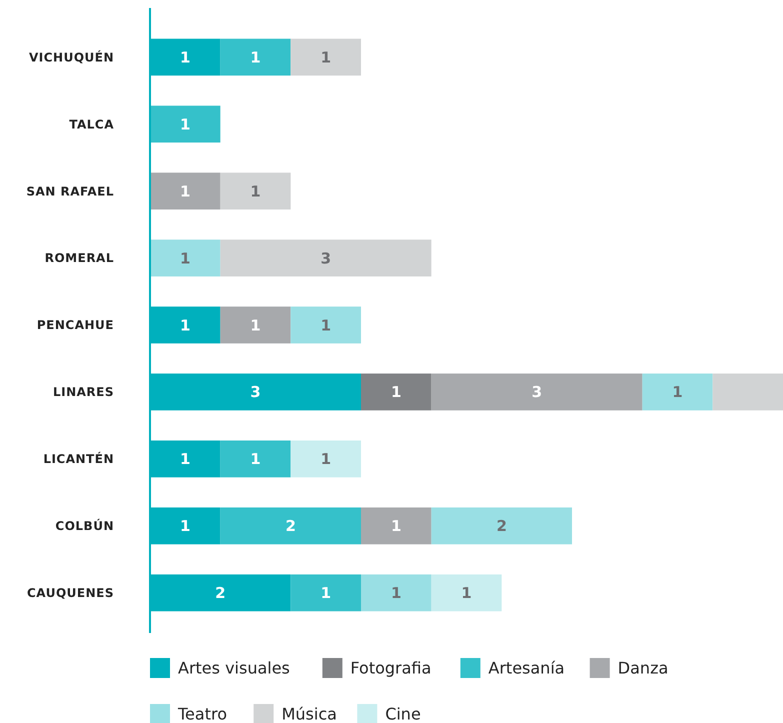 This screenshot has height=723, width=783. Describe the element at coordinates (403, 713) in the screenshot. I see `legend-label: Cine` at that location.